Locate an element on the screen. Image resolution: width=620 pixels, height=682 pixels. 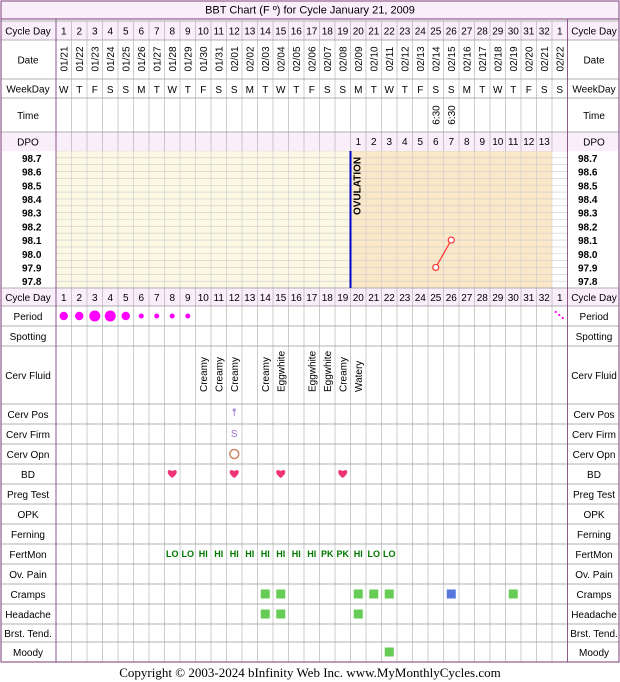
row-label-right: Cerv Firm is located at coordinates (594, 435).